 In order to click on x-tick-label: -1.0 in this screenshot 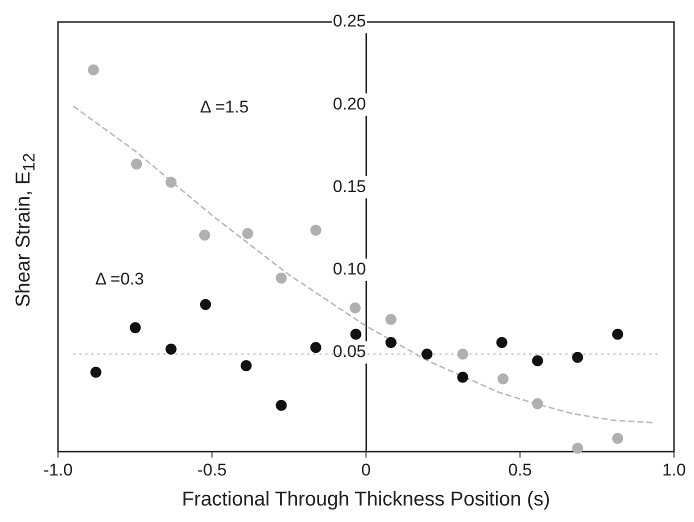, I will do `click(58, 470)`.